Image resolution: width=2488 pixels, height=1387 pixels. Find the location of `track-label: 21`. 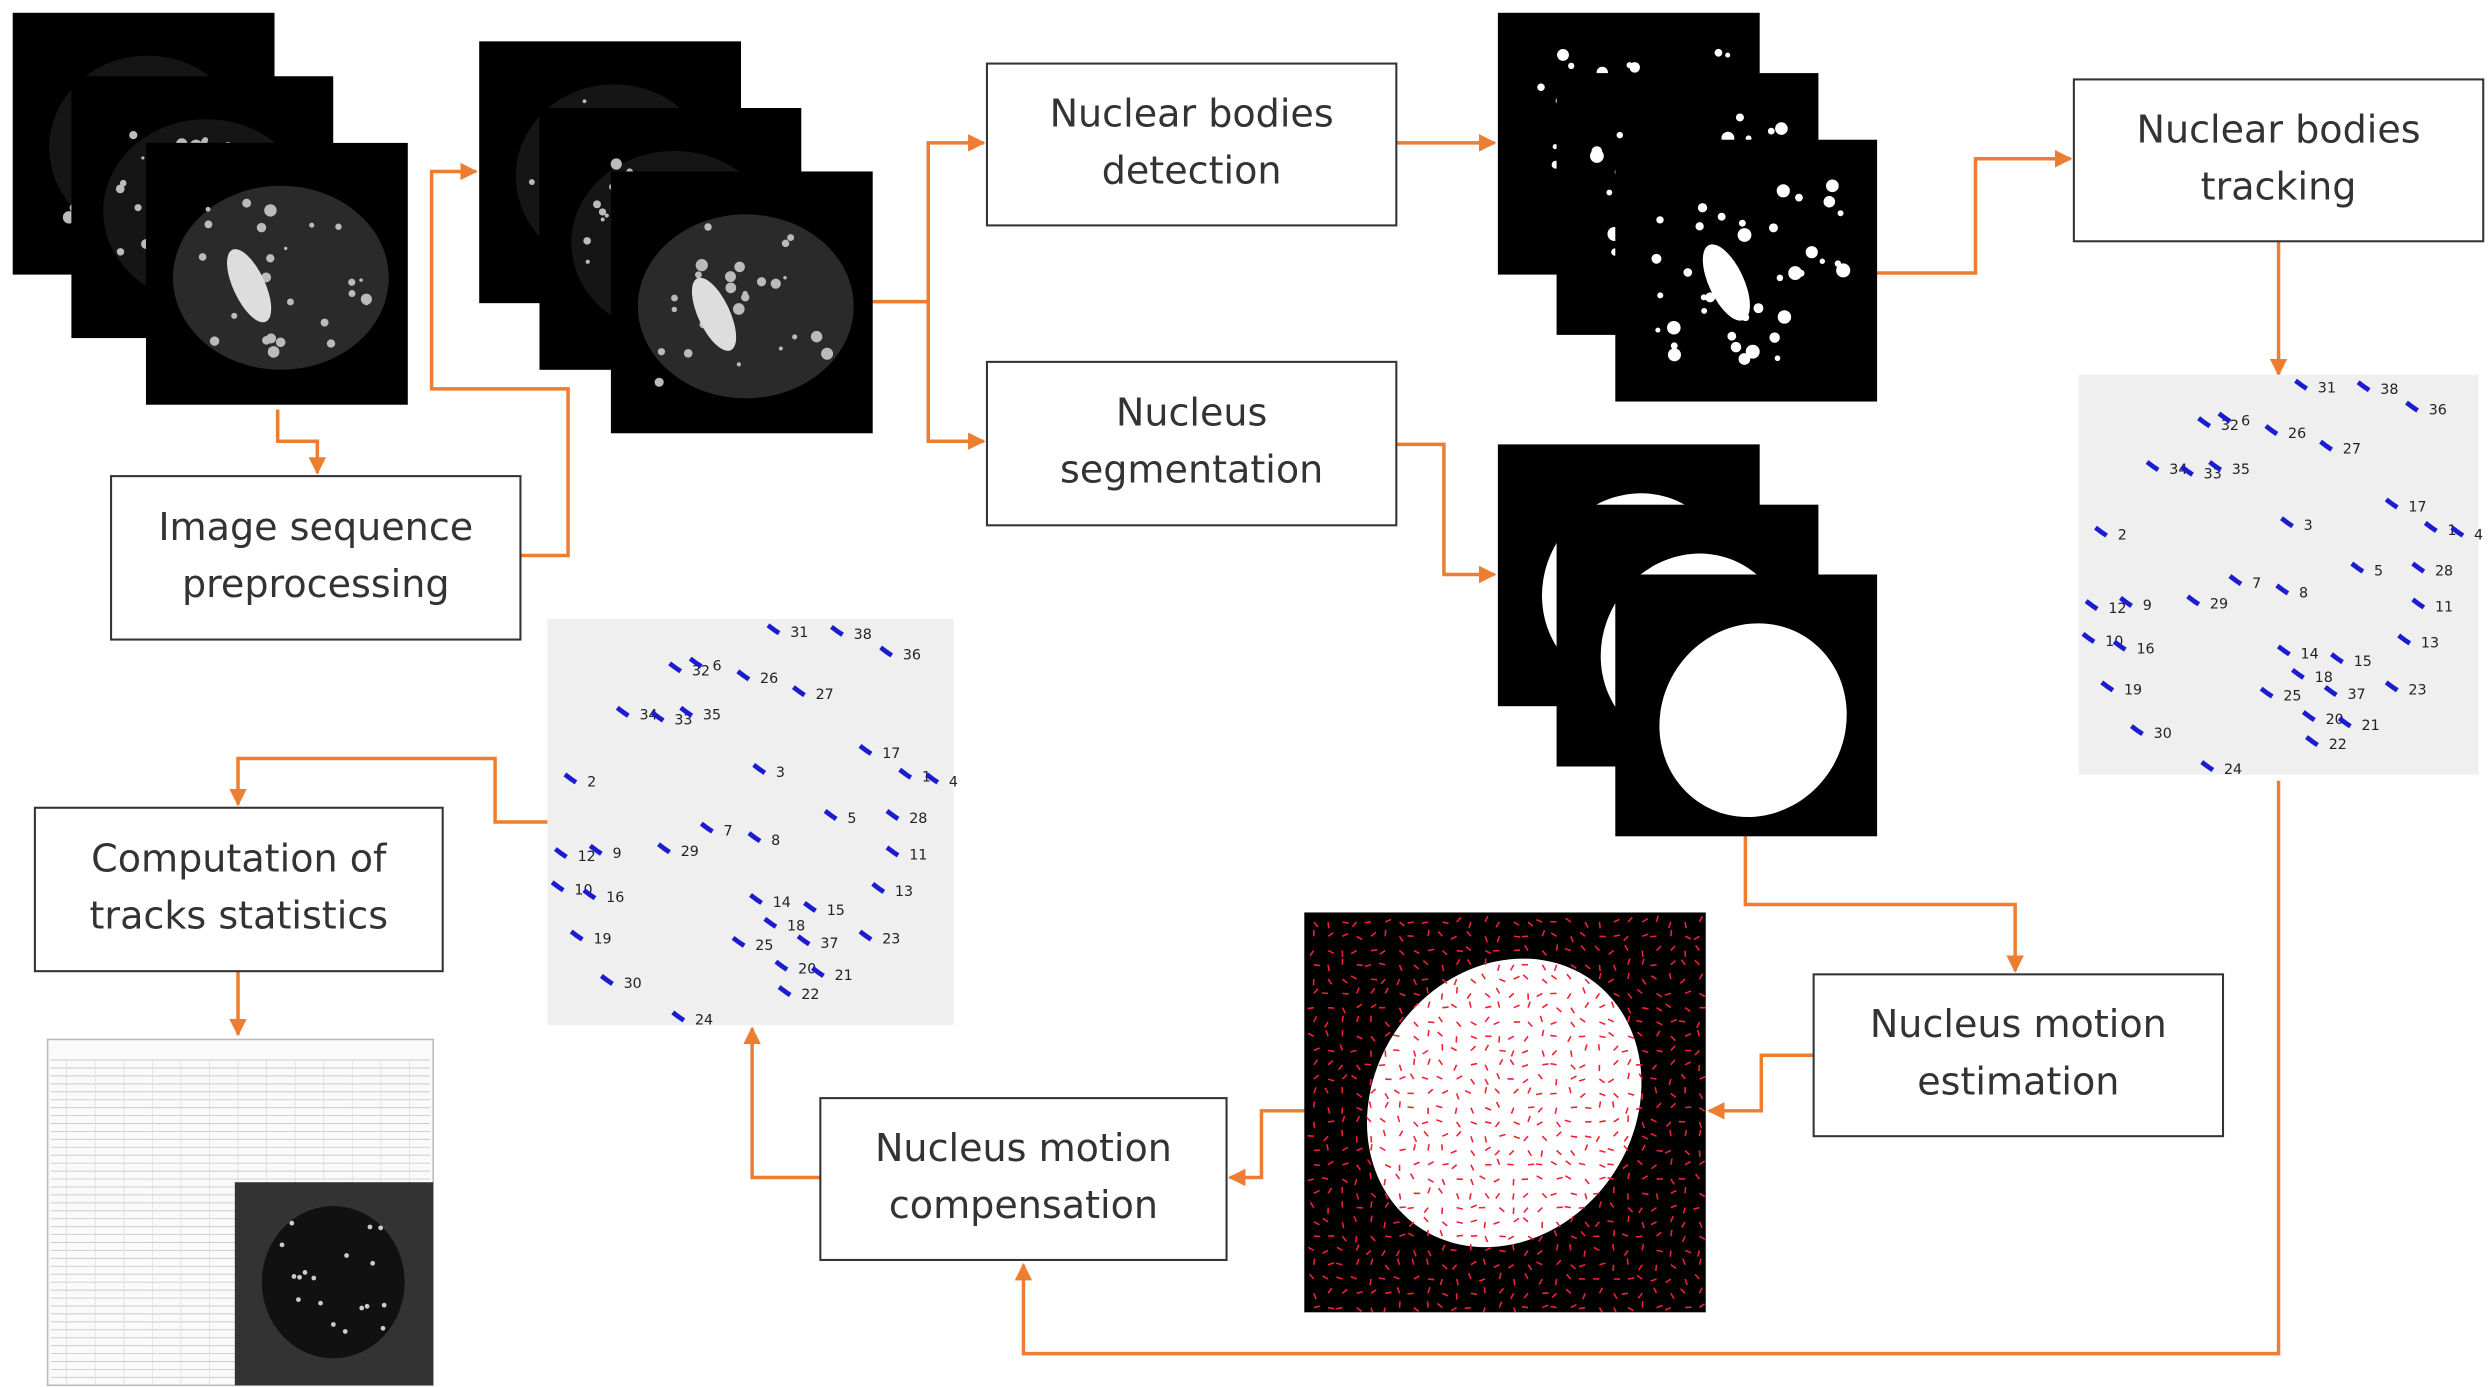

track-label: 21 is located at coordinates (2371, 726).